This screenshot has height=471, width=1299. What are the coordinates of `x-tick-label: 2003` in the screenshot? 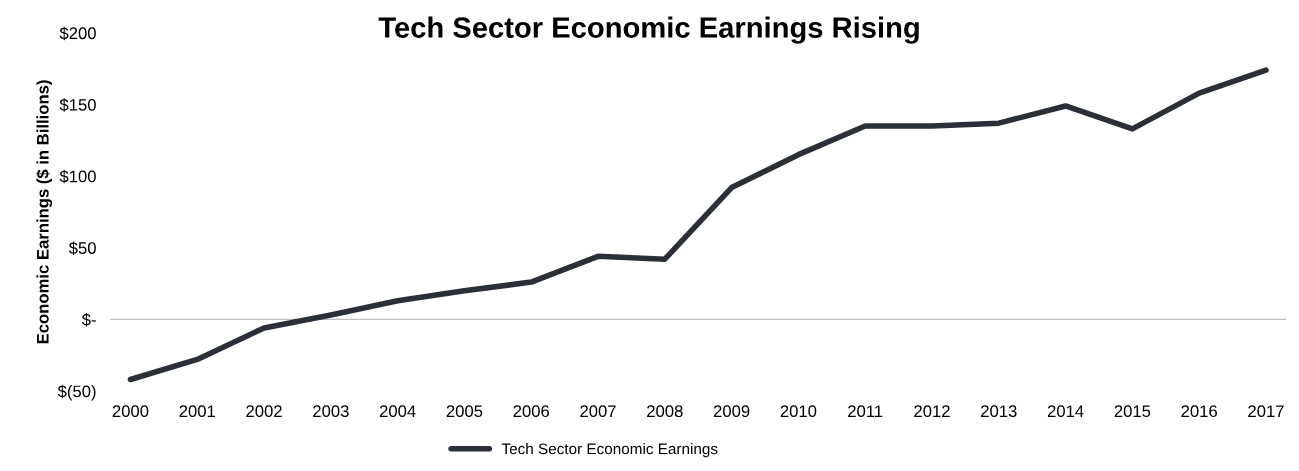 It's located at (331, 411).